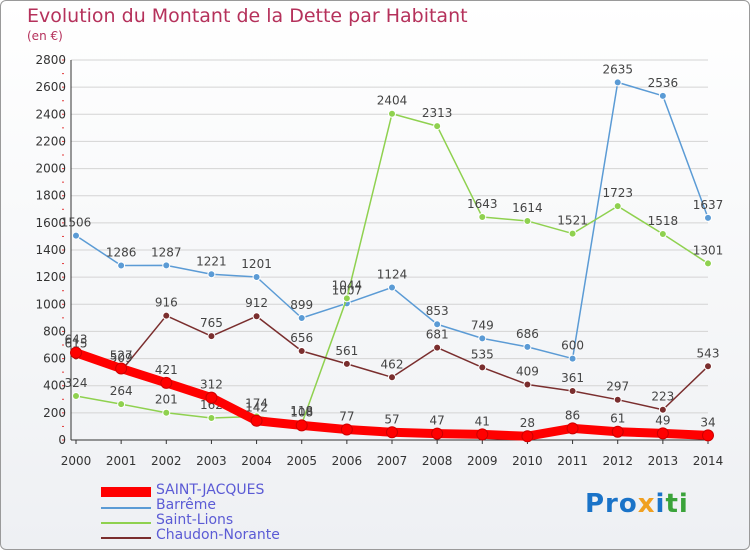 This screenshot has width=750, height=550. Describe the element at coordinates (50, 250) in the screenshot. I see `y-tick-label-1400: 1400` at that location.